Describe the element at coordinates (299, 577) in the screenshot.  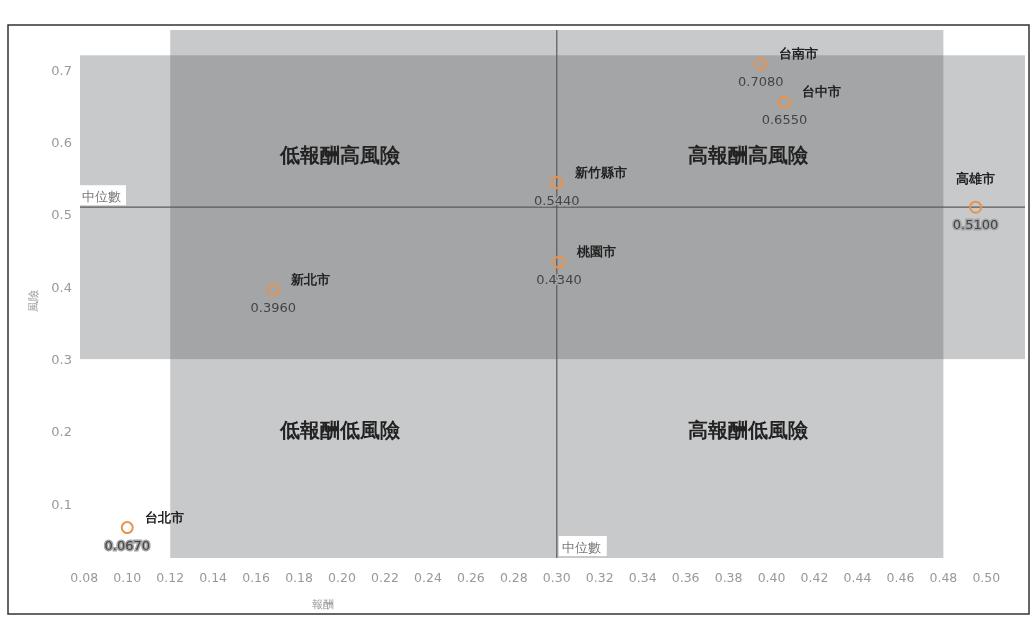
I see `x-tick-label: 0.18` at that location.